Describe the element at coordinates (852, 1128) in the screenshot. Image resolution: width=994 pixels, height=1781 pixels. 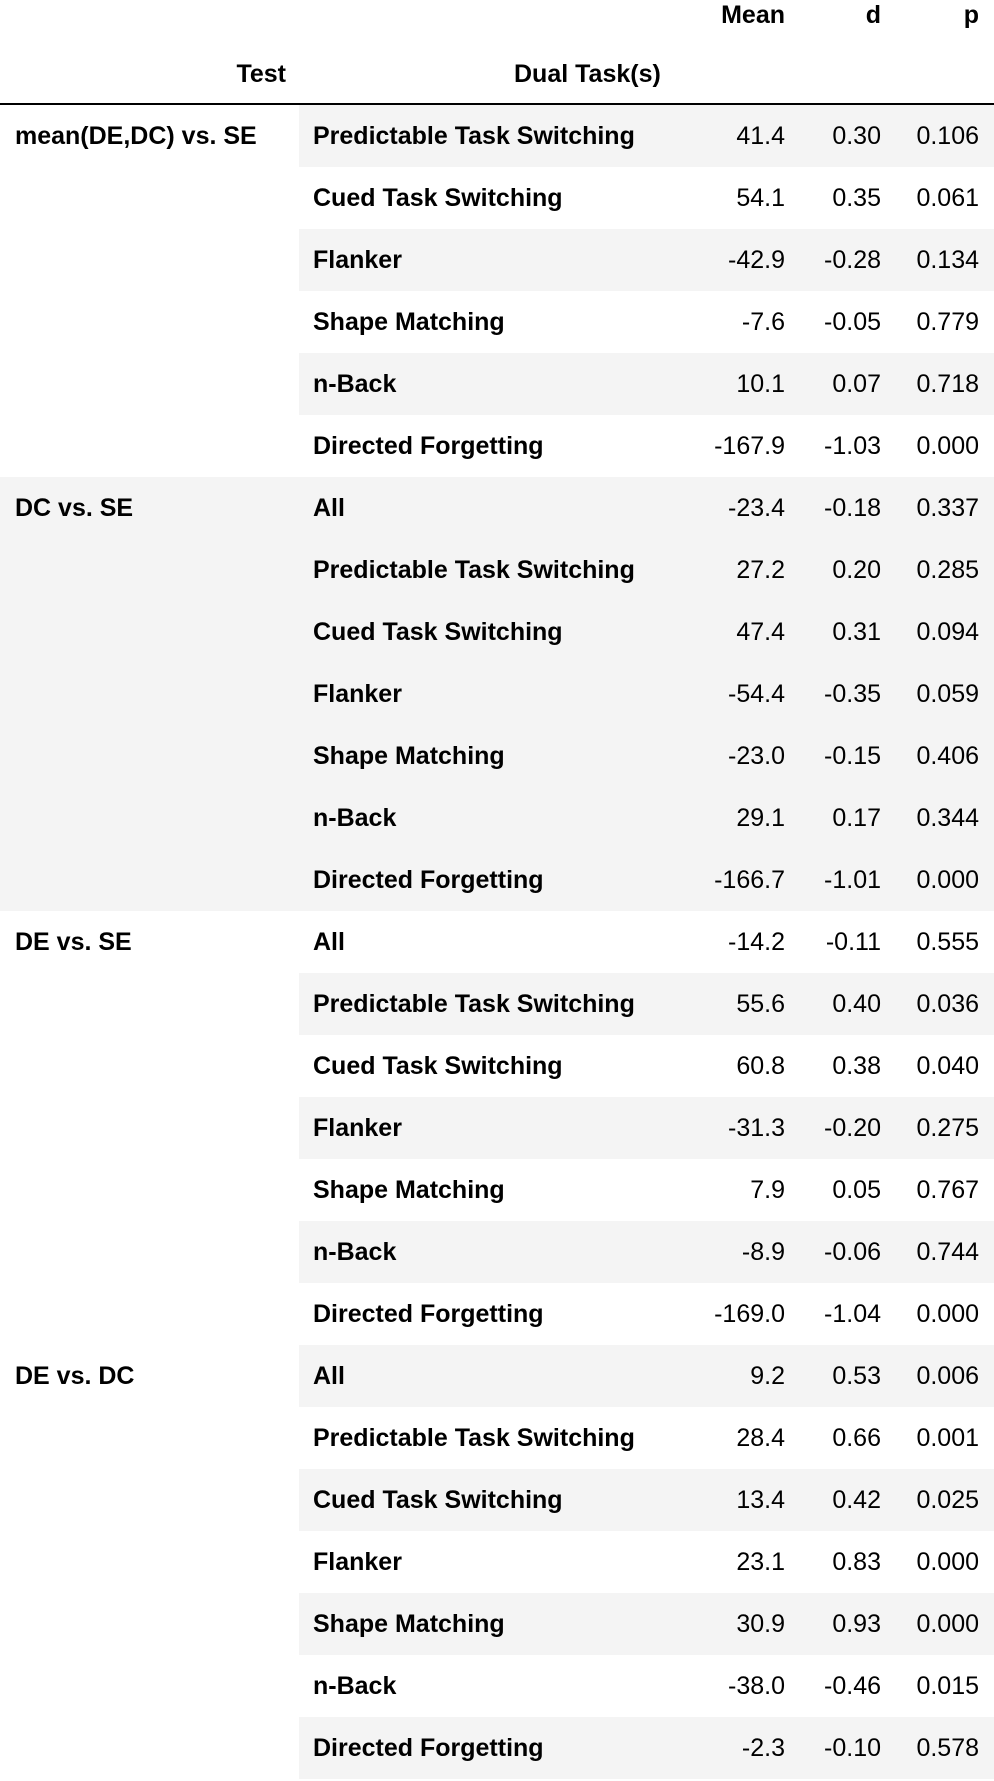
I see `cell-d: -0.20` at that location.